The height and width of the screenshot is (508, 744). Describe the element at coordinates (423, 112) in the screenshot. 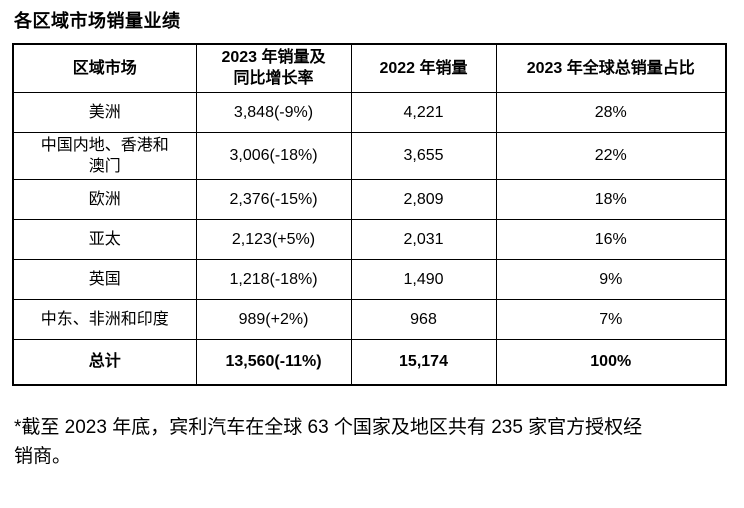

I see `sales-2022-cell: 4,221` at that location.